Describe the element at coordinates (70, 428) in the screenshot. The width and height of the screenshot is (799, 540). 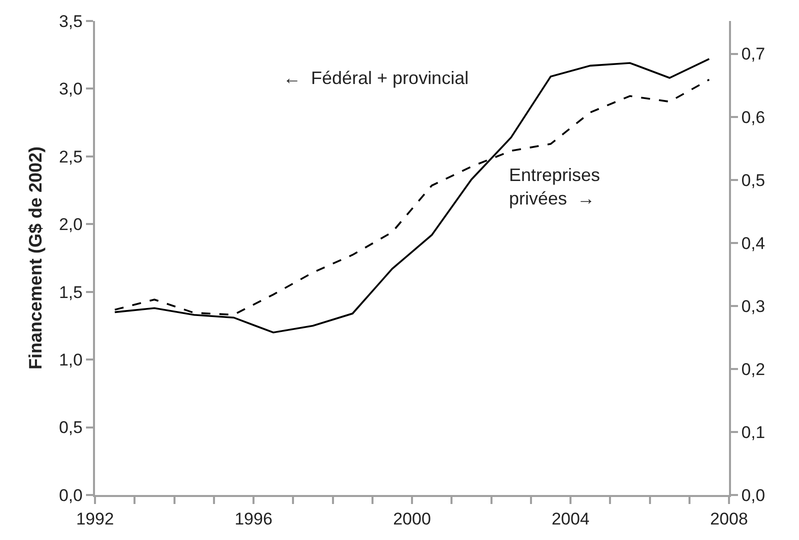
I see `y-tick-label: 0,5` at that location.